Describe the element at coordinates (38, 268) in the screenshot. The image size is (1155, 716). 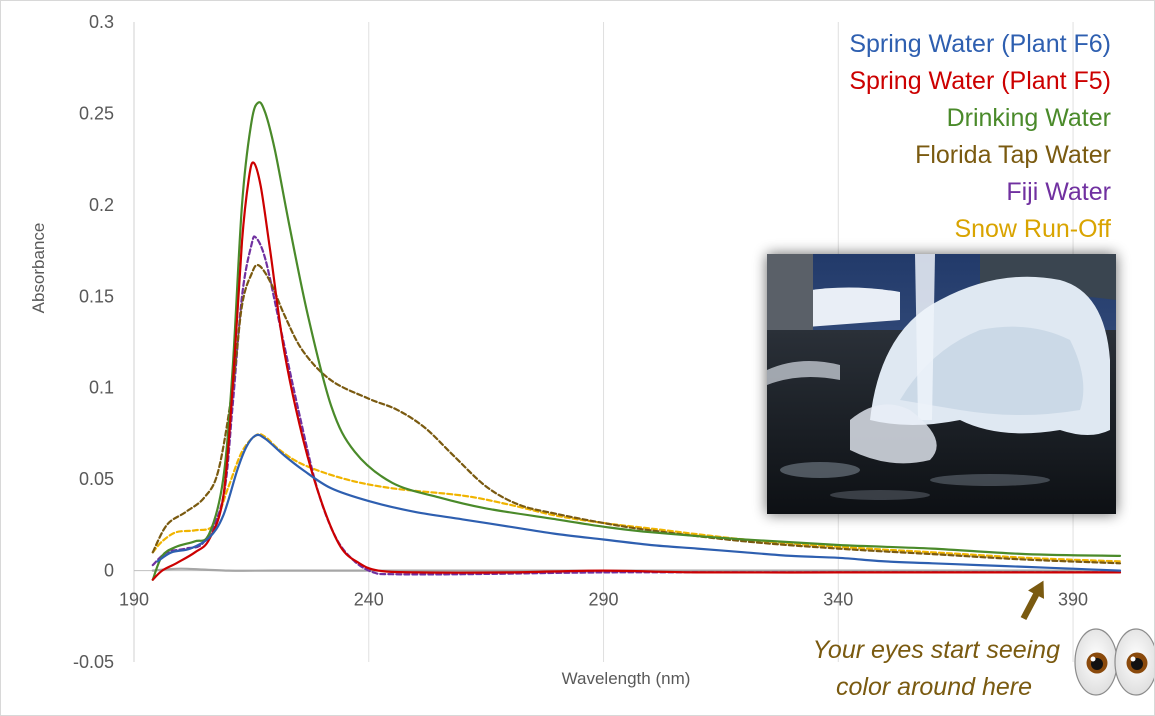
I see `y-axis-title: Absorbance` at that location.